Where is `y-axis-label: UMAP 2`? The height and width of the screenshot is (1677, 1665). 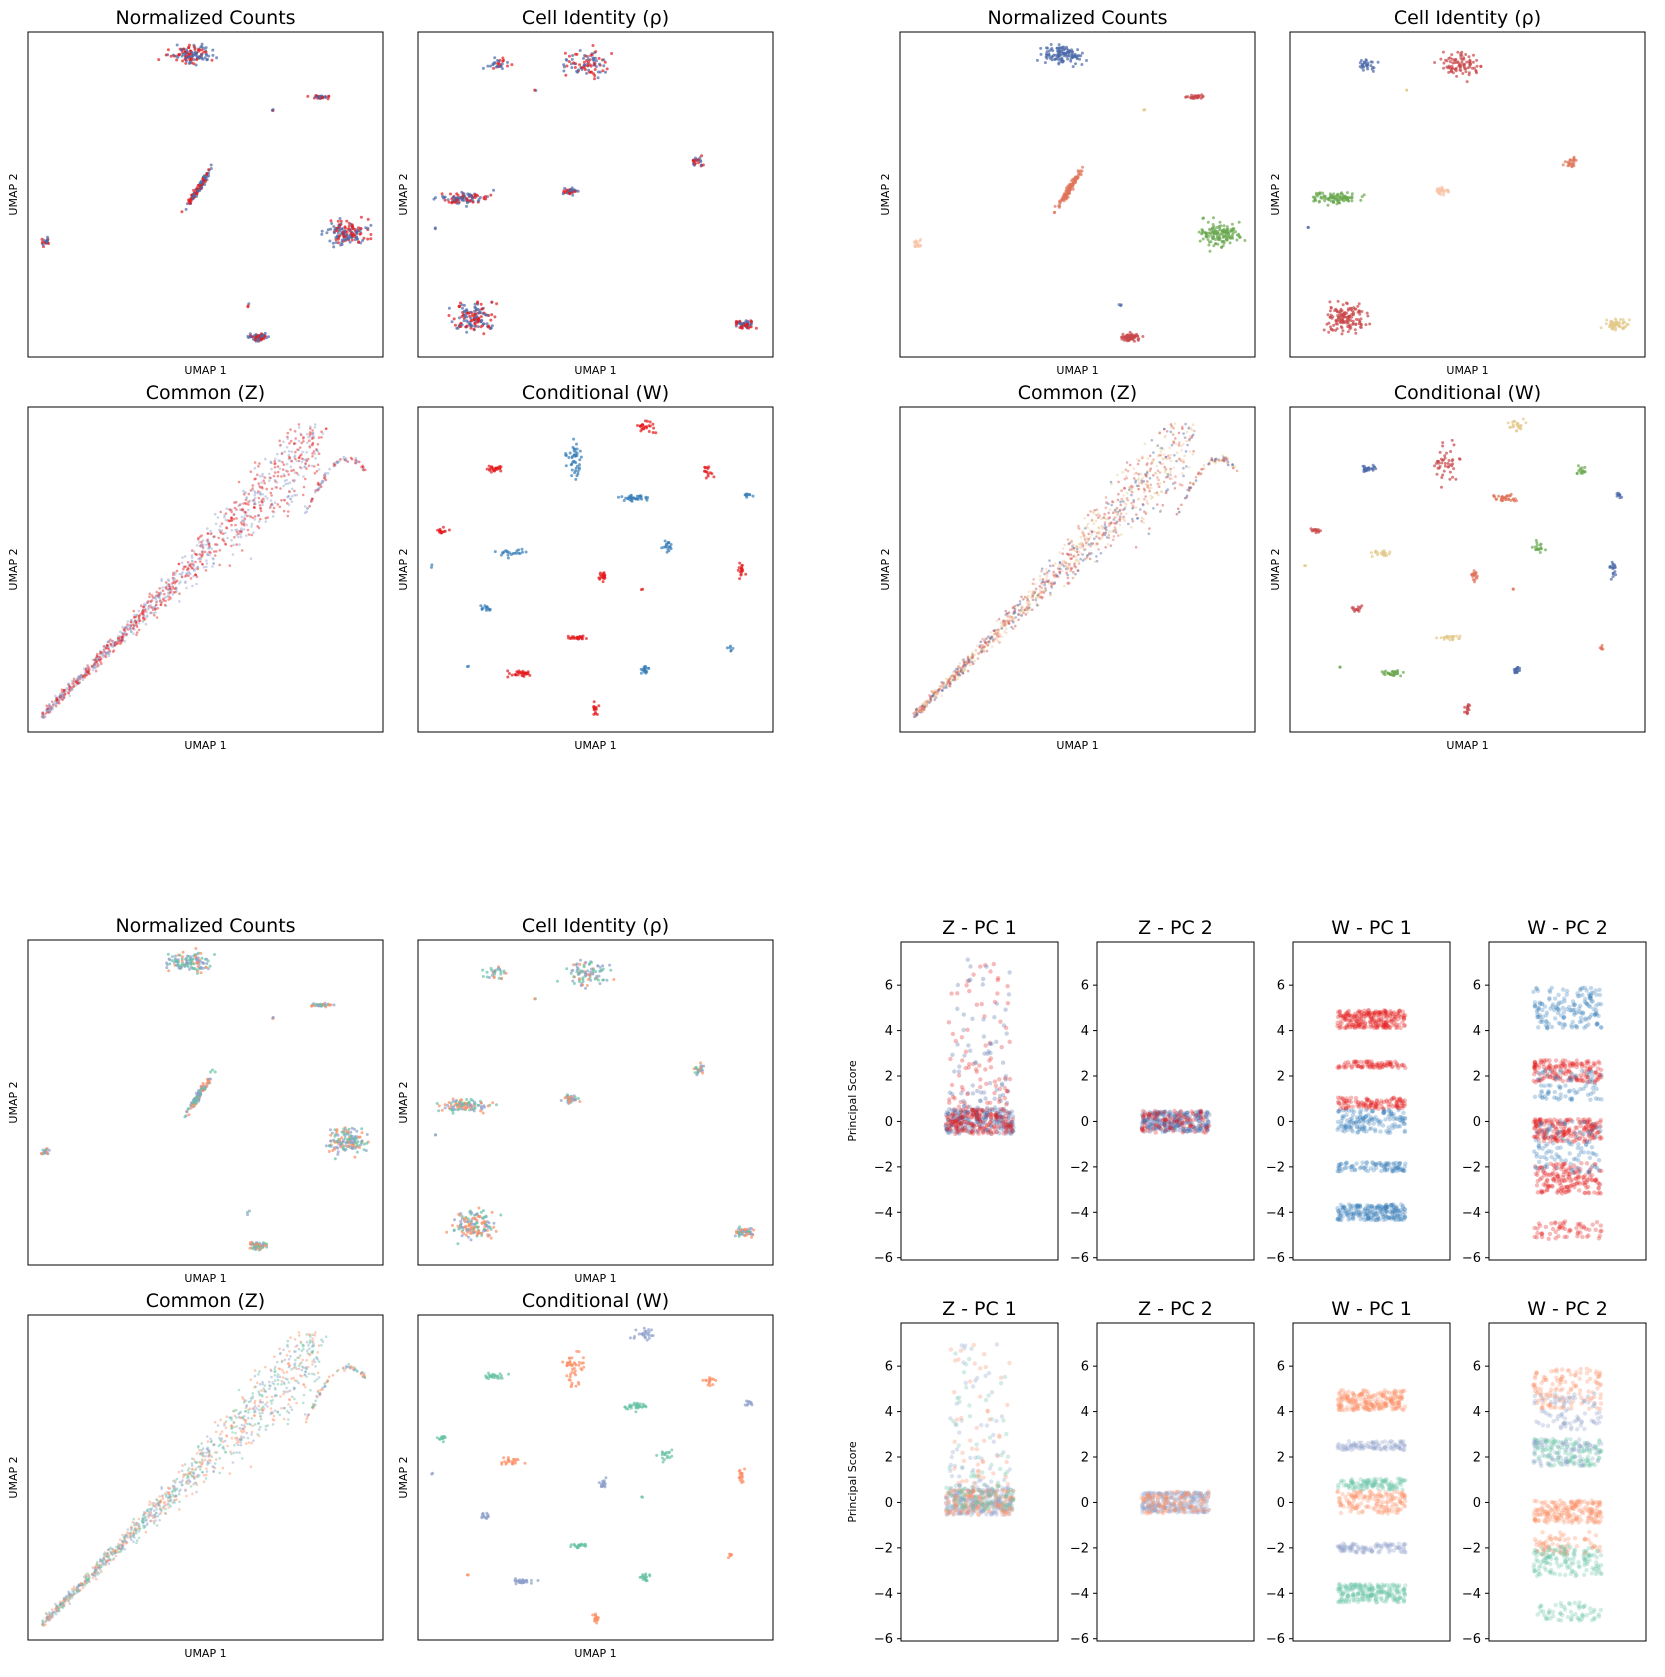
y-axis-label: UMAP 2 is located at coordinates (403, 194).